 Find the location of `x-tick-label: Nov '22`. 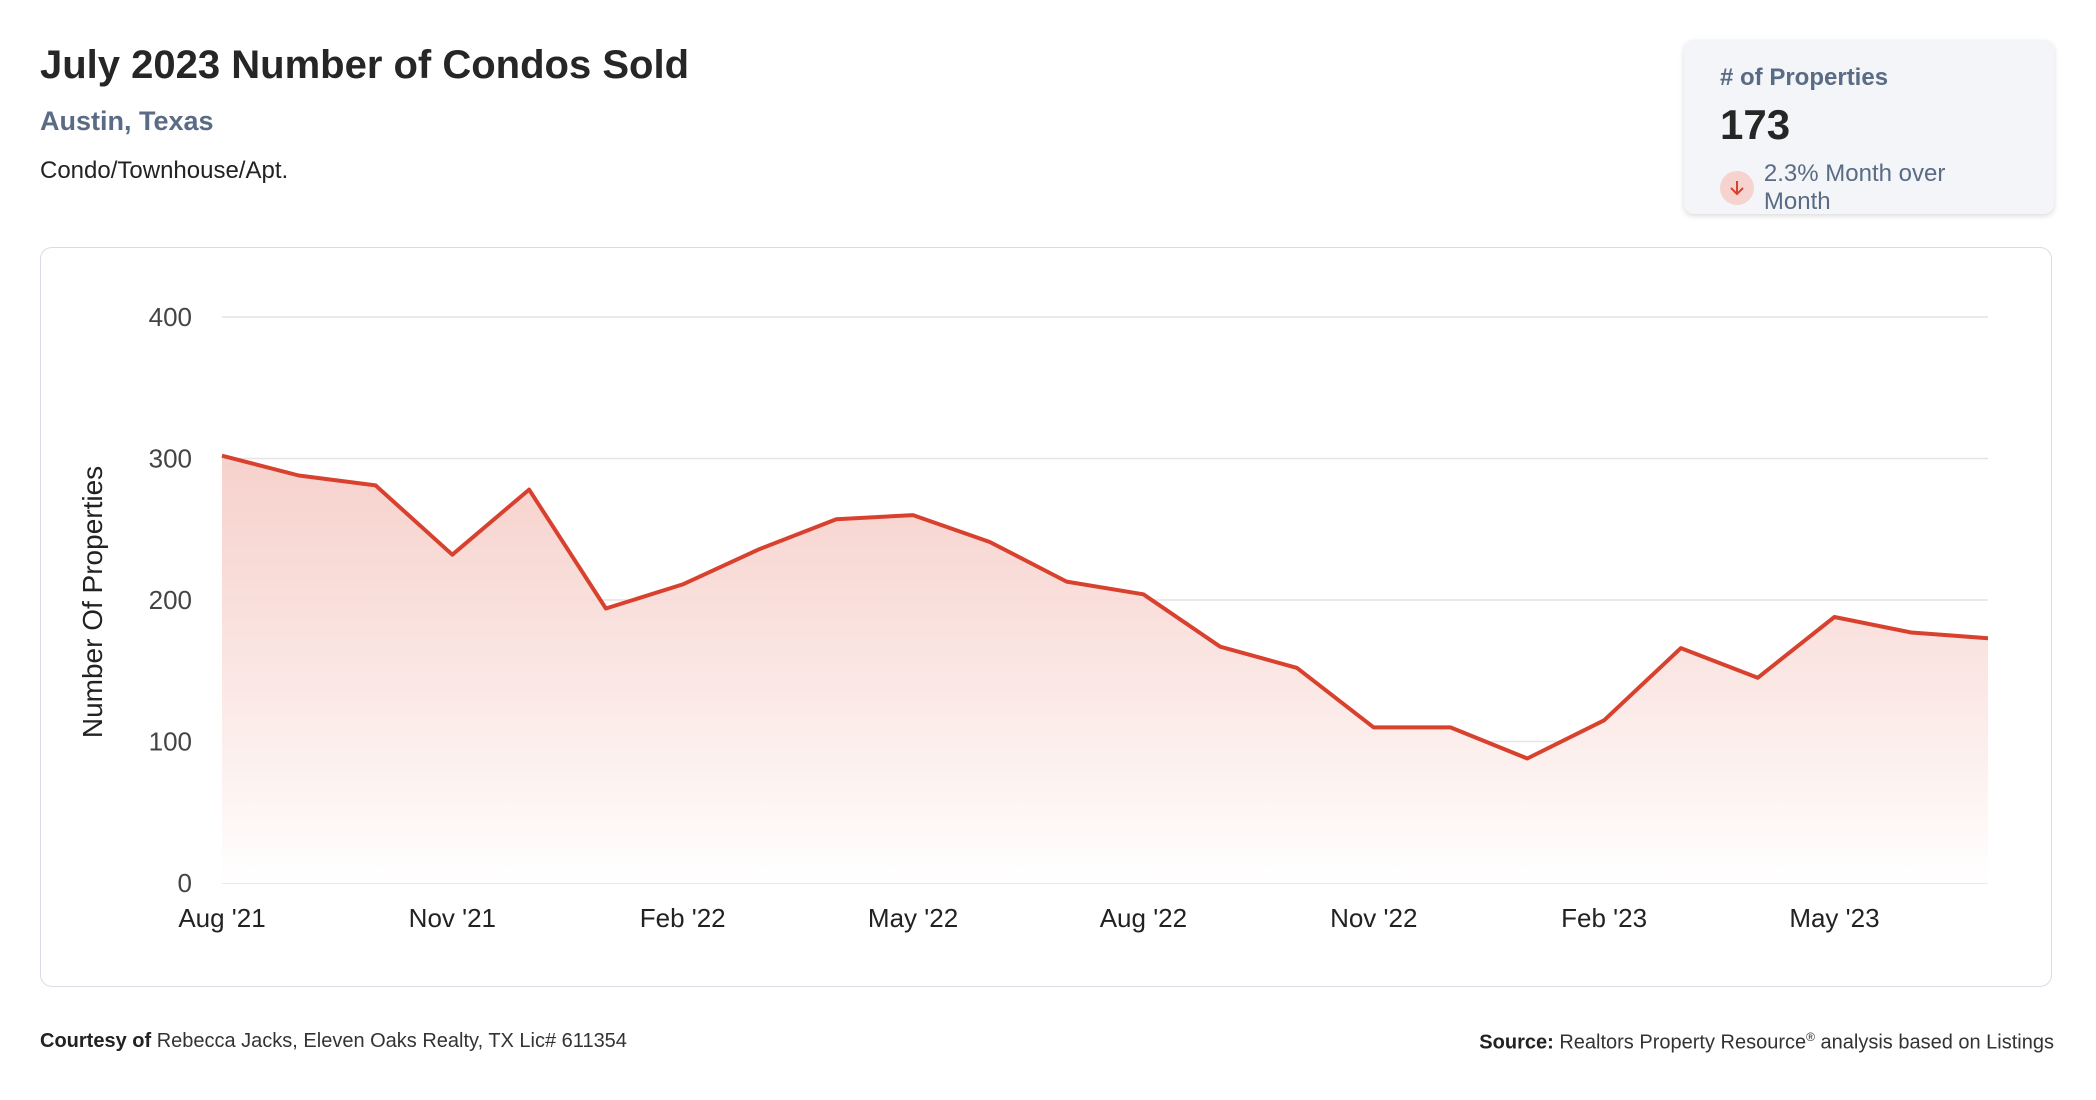

x-tick-label: Nov '22 is located at coordinates (1373, 918).